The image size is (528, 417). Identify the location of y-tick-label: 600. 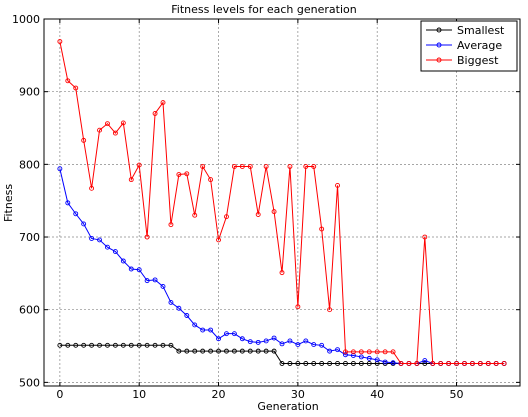
(29, 310).